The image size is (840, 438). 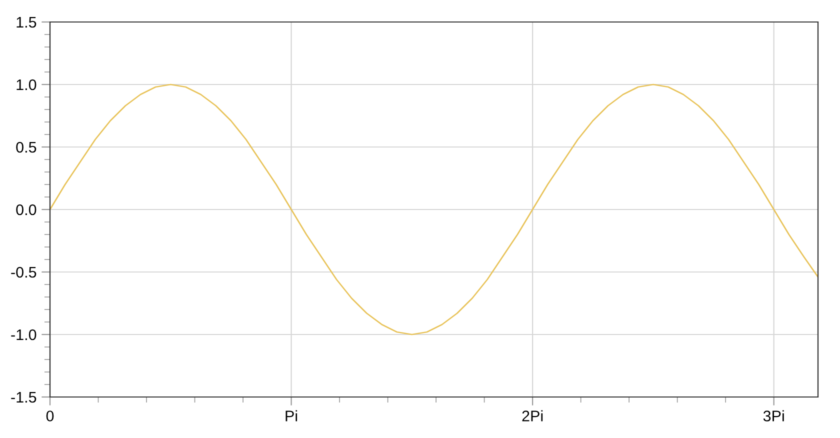 I want to click on y-tick-label: 1.0, so click(x=26, y=84).